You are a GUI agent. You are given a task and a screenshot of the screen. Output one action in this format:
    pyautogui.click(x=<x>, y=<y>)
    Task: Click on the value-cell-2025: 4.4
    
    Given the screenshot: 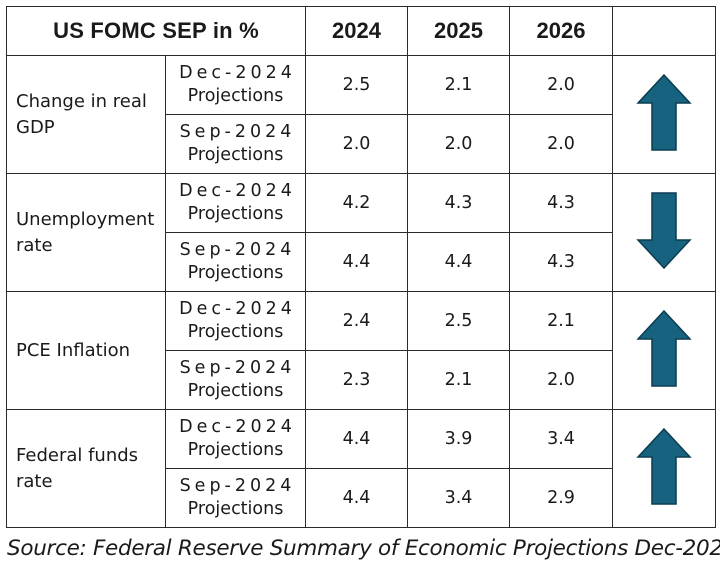 What is the action you would take?
    pyautogui.click(x=458, y=262)
    